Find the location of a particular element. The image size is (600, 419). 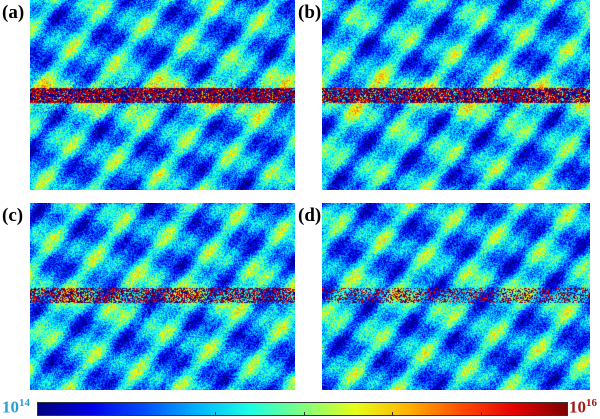

colorbar-min-label: 1014 is located at coordinates (16, 407).